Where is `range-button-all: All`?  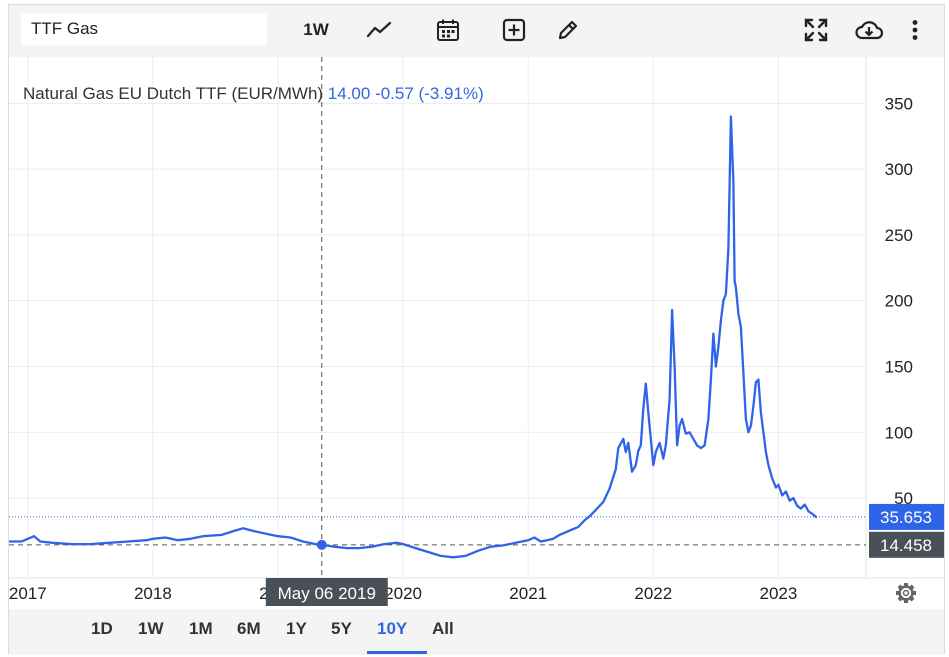 range-button-all: All is located at coordinates (443, 628).